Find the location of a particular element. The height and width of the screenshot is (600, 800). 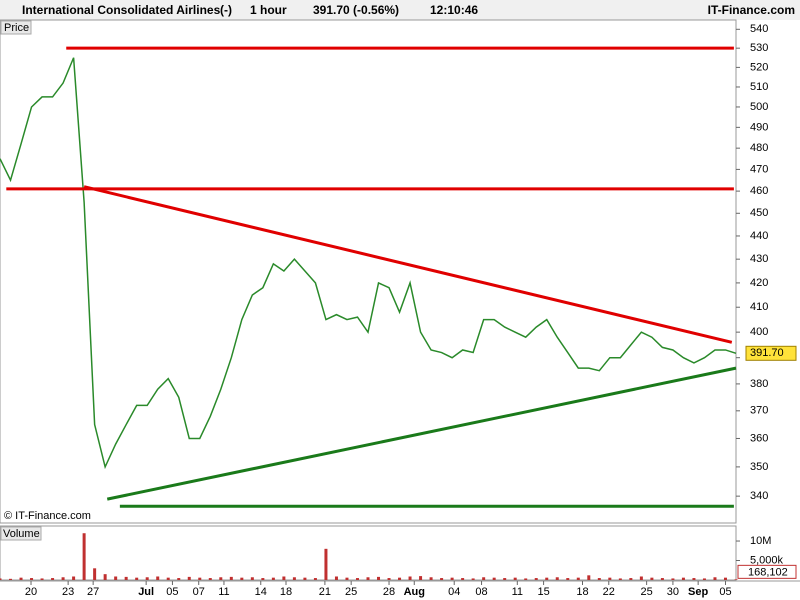

y-tick-label: 440 is located at coordinates (759, 236).